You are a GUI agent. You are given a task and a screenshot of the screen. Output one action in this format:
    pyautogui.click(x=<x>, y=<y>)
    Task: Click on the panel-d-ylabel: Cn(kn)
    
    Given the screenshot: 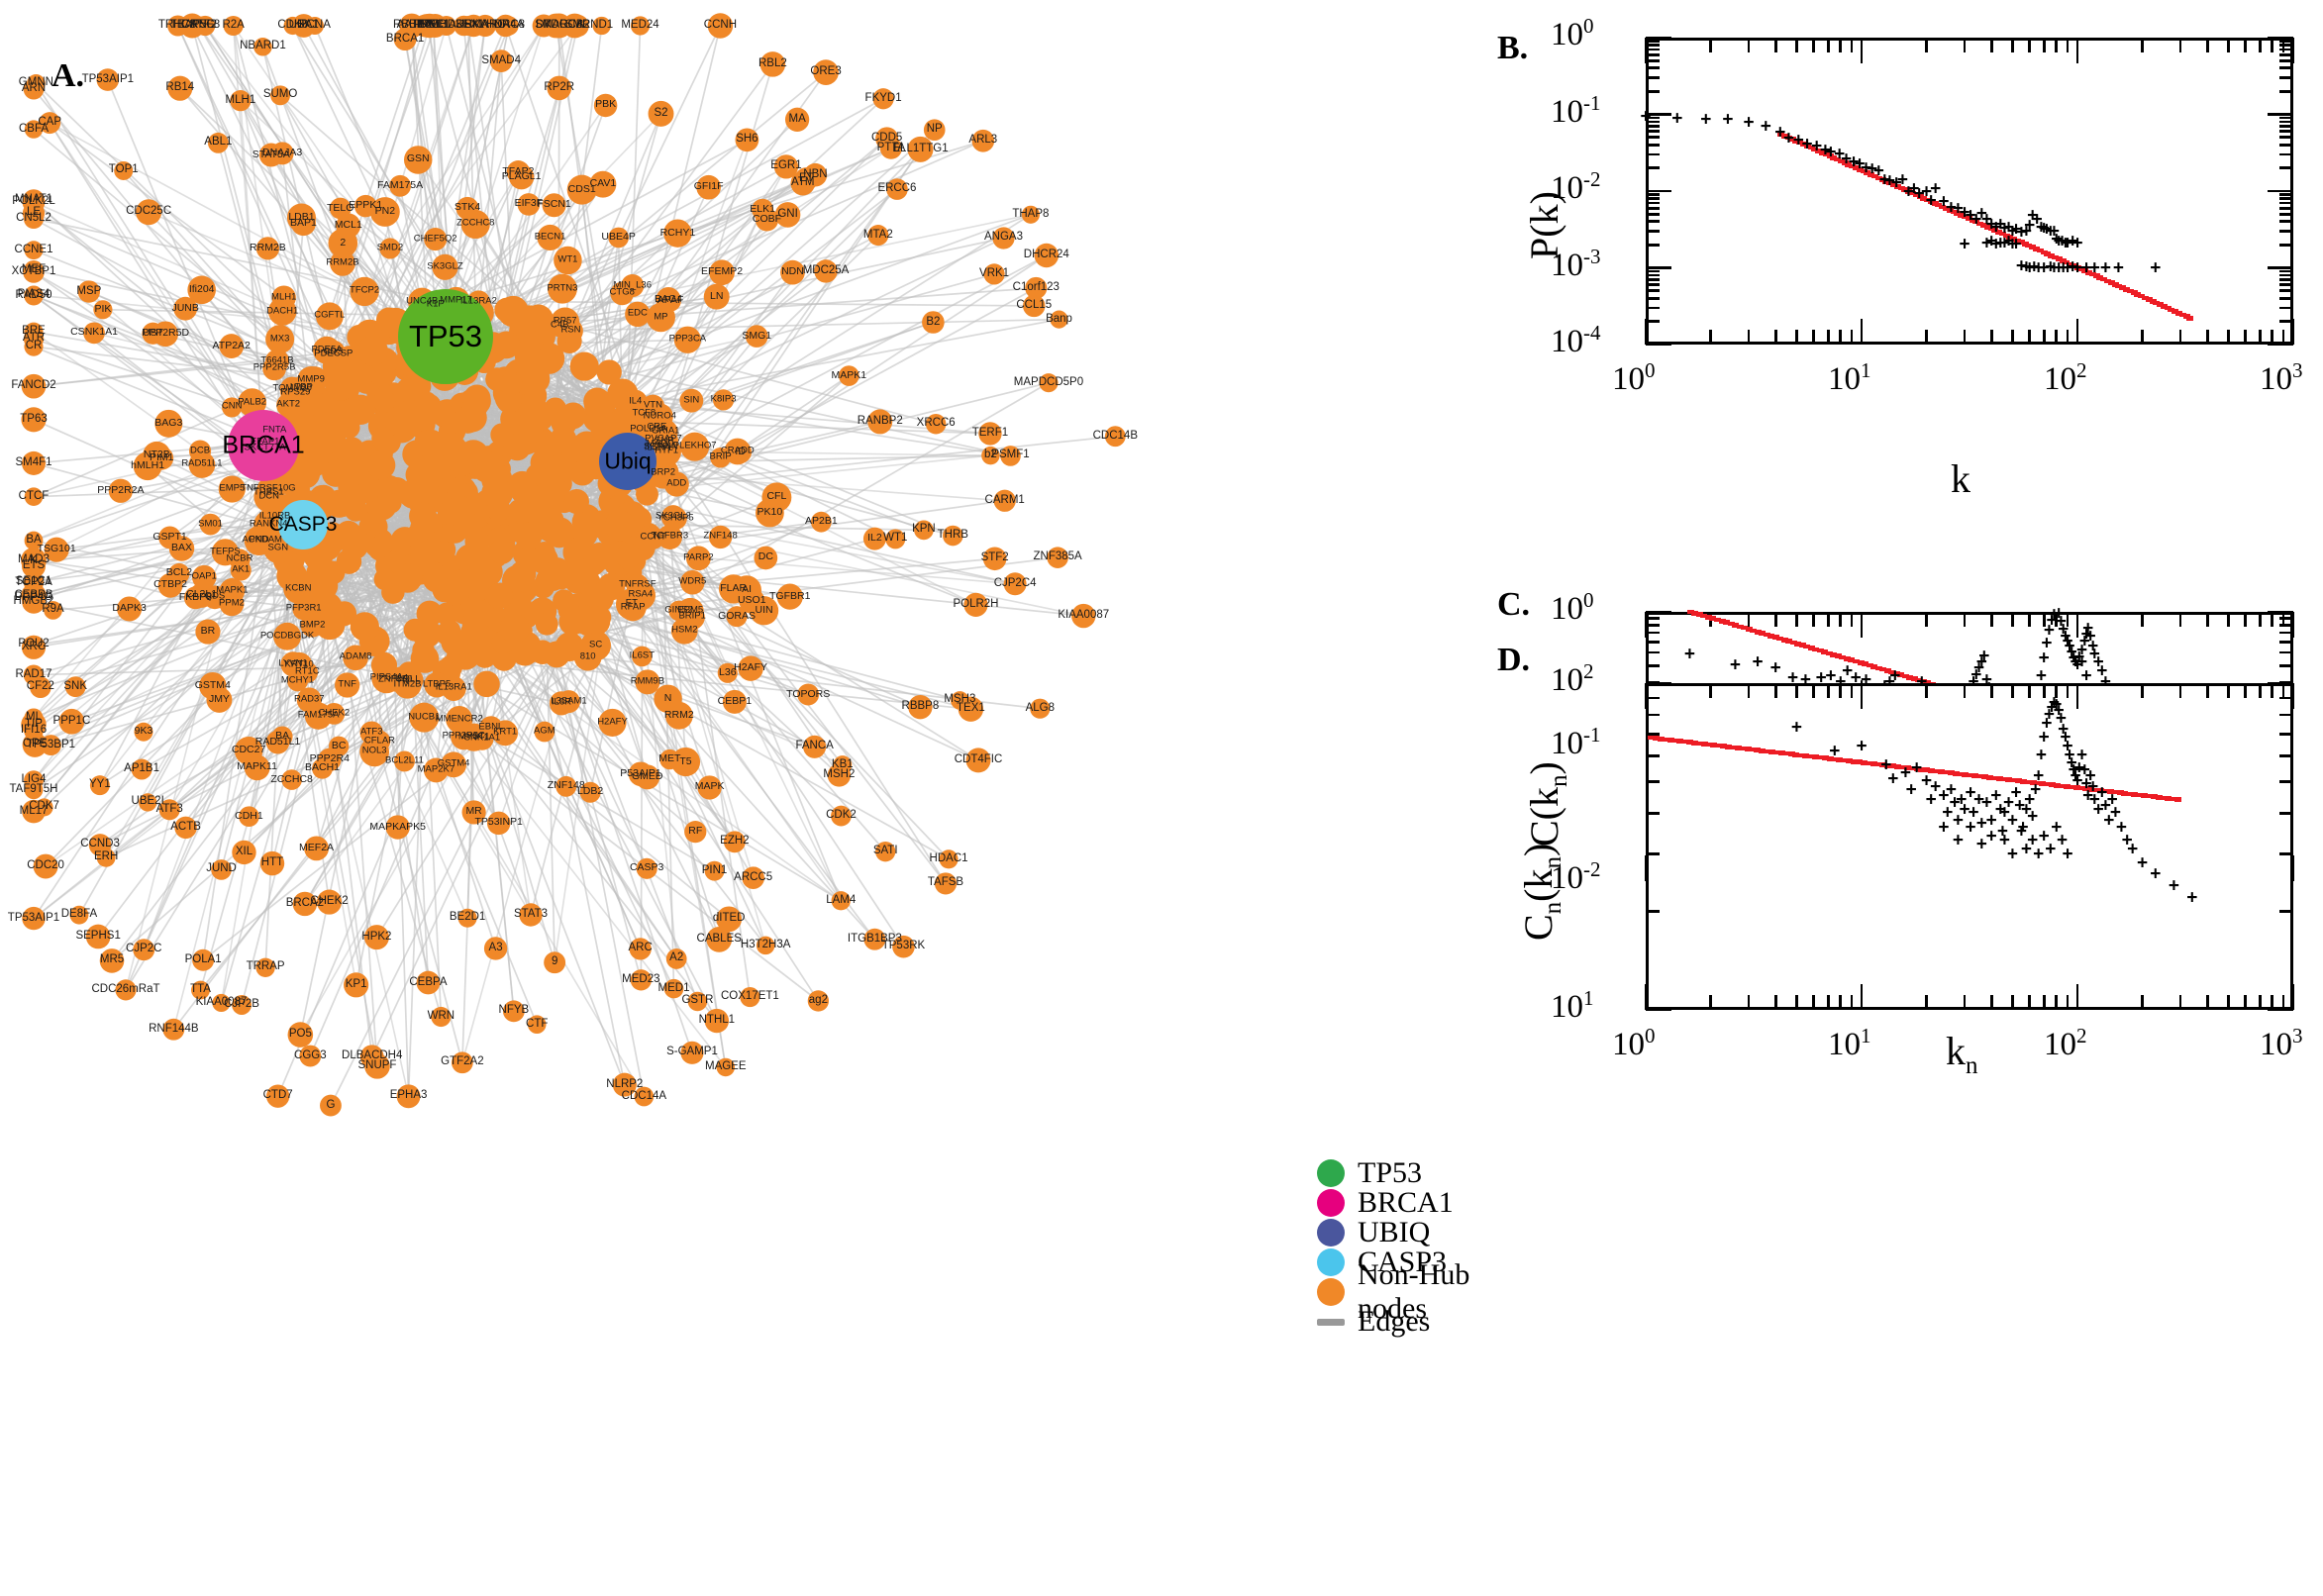 What is the action you would take?
    pyautogui.click(x=1541, y=892)
    